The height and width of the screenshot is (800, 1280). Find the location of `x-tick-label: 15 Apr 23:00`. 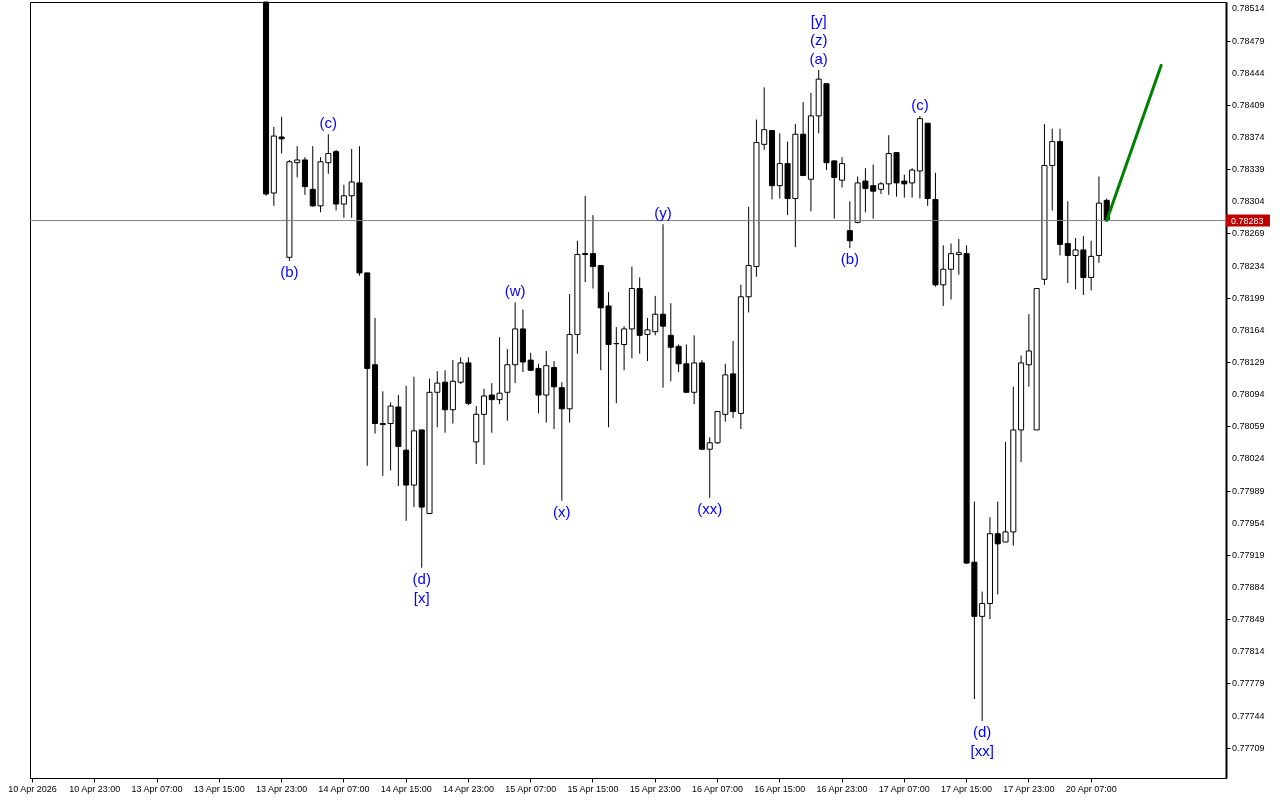

x-tick-label: 15 Apr 23:00 is located at coordinates (655, 788).